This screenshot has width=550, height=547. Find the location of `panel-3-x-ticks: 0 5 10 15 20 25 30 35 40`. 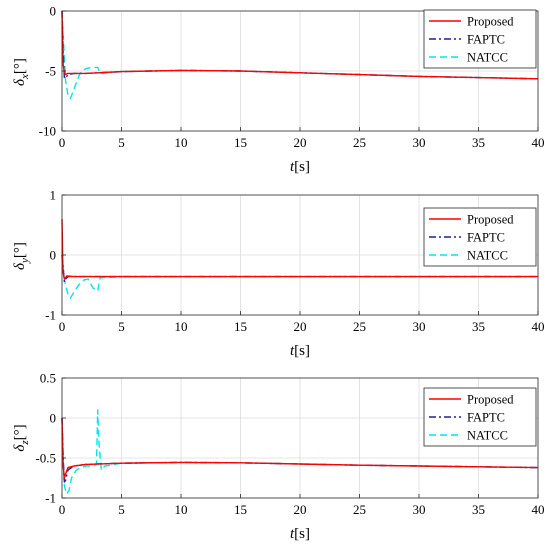

panel-3-x-ticks: 0 5 10 15 20 25 30 35 40 is located at coordinates (302, 505).